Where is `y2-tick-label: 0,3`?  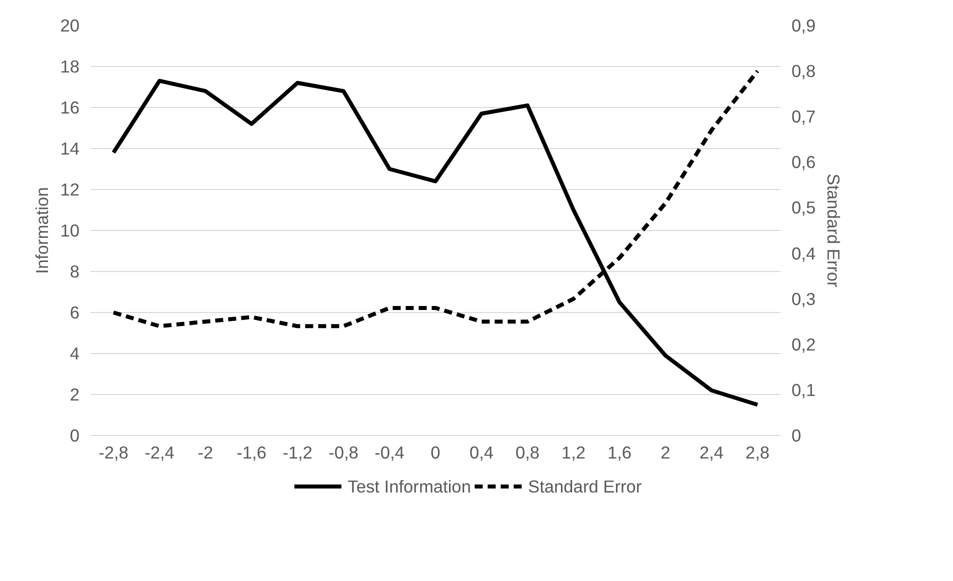 y2-tick-label: 0,3 is located at coordinates (804, 298).